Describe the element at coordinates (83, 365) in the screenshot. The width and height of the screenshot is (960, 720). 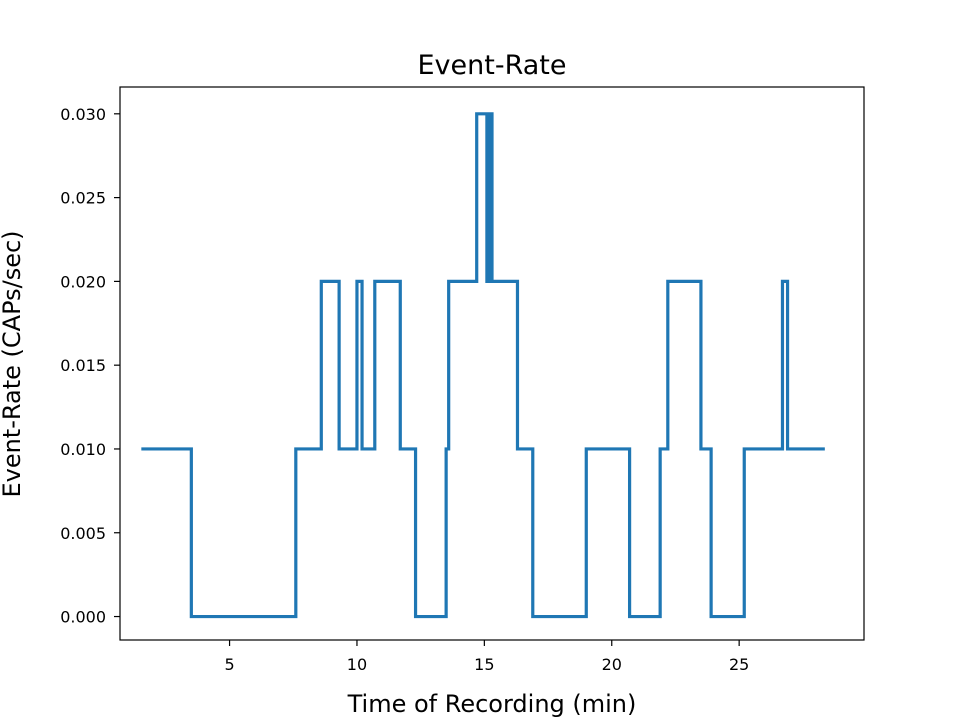
I see `y-tick-label: 0.015` at that location.